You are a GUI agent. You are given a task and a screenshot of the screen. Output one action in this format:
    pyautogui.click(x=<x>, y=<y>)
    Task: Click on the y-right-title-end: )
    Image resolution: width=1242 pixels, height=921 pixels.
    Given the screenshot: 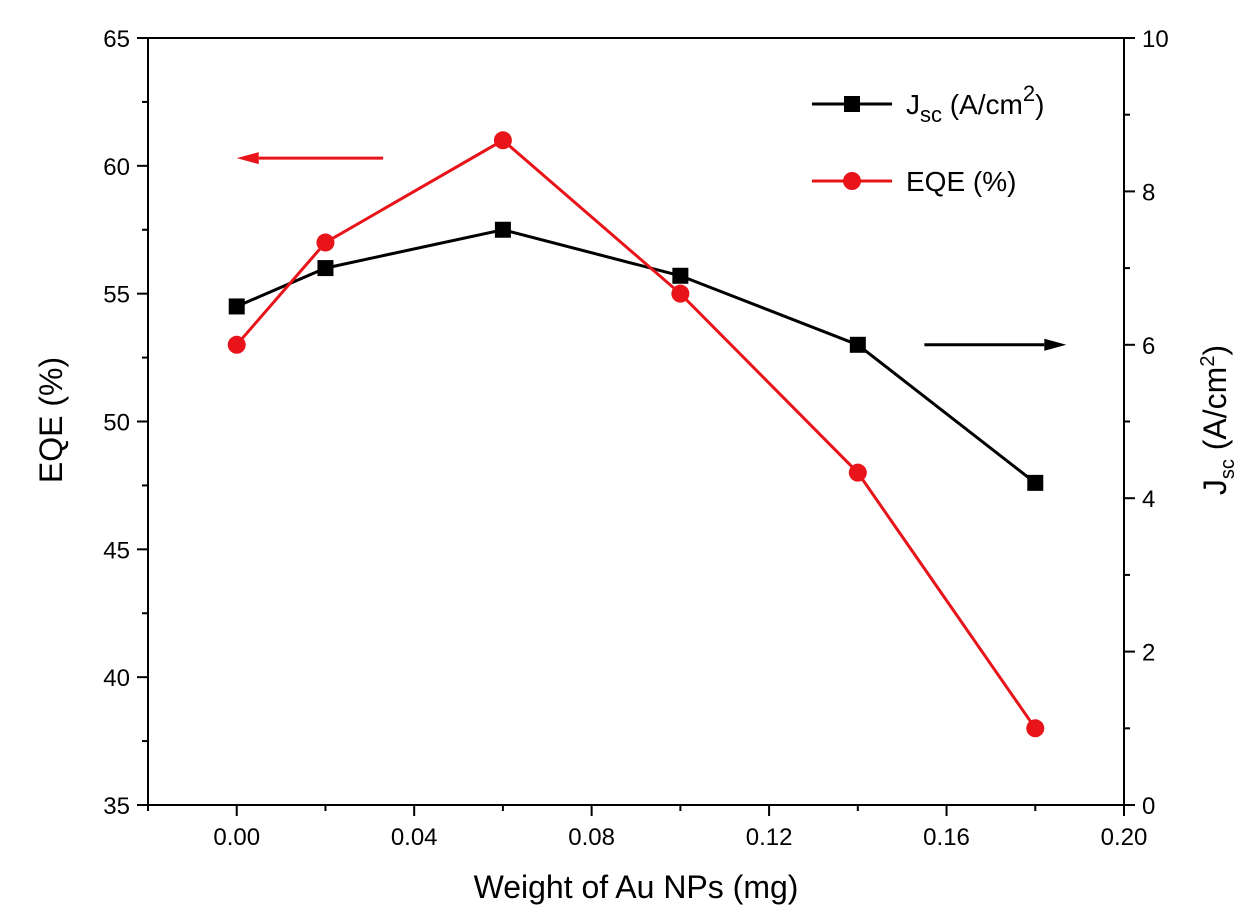 What is the action you would take?
    pyautogui.click(x=1215, y=350)
    